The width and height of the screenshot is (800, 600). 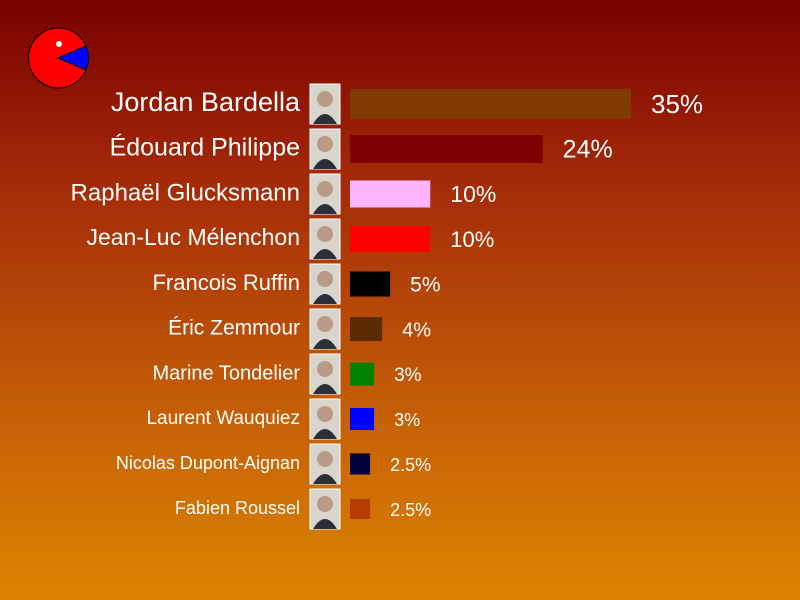 I want to click on candidate-name-label: Laurent Wauquiez, so click(x=223, y=418).